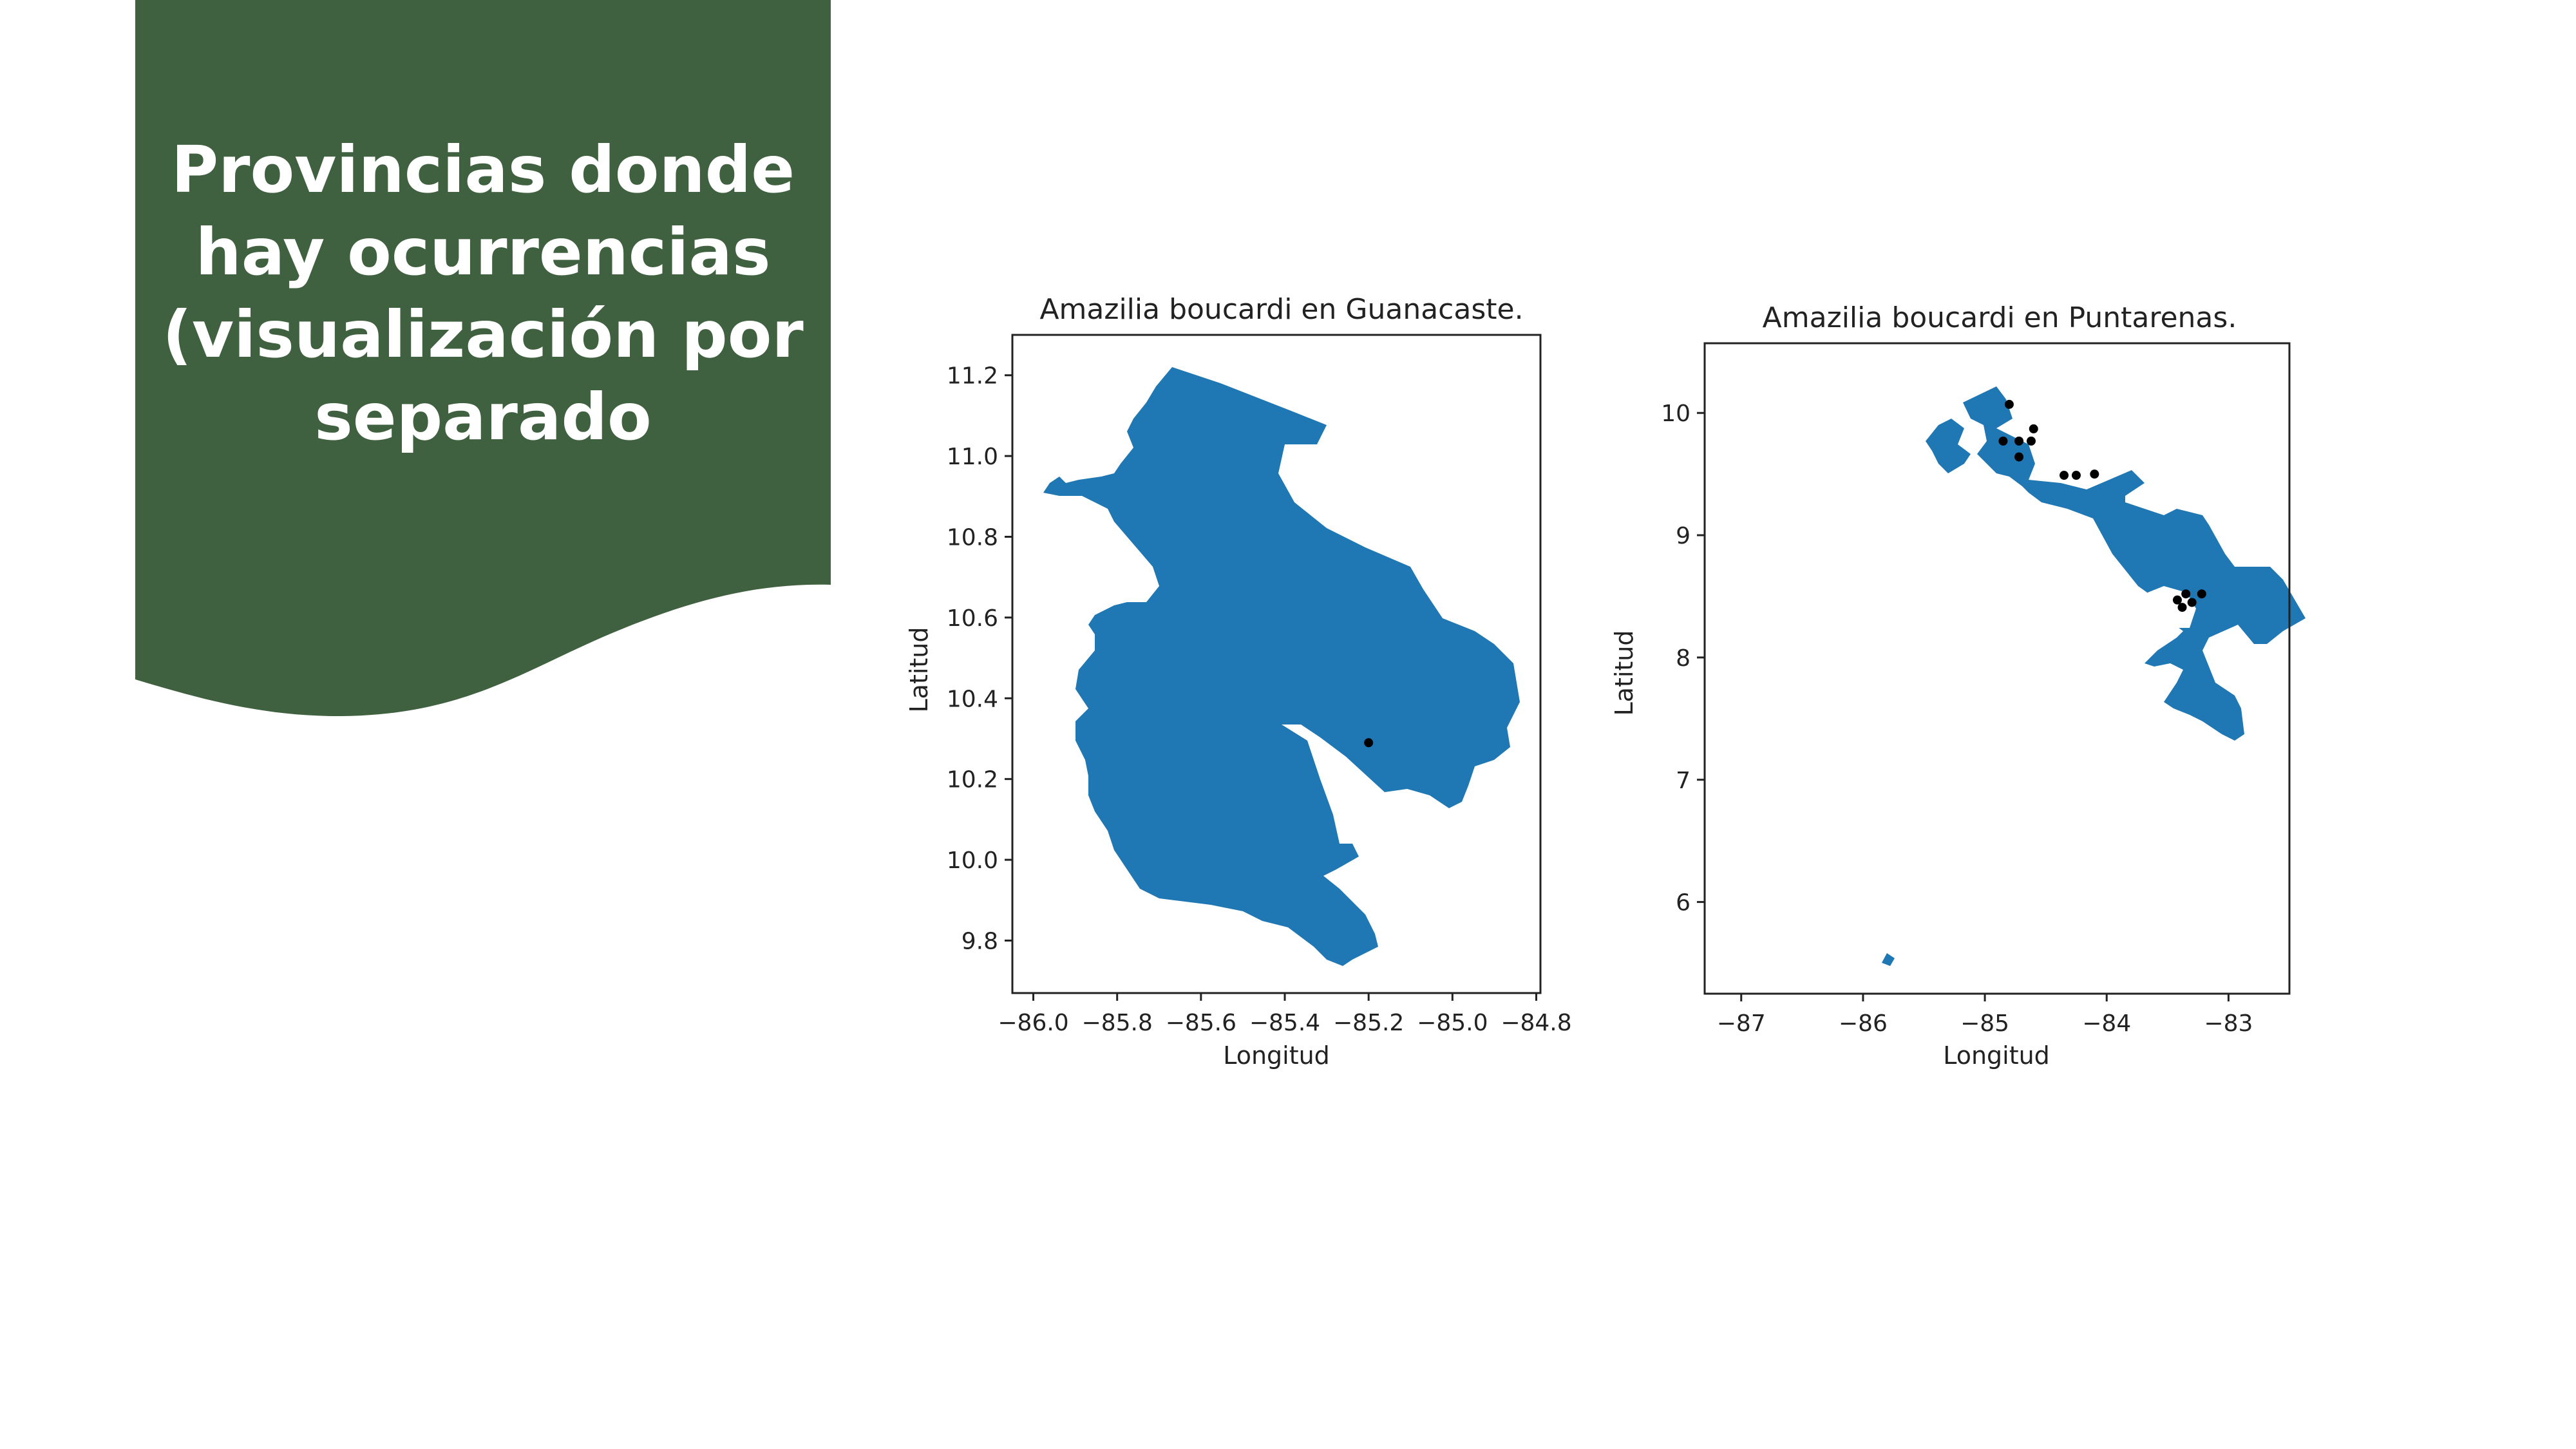  Describe the element at coordinates (1201, 1023) in the screenshot. I see `x-tick-label: −85.6` at that location.